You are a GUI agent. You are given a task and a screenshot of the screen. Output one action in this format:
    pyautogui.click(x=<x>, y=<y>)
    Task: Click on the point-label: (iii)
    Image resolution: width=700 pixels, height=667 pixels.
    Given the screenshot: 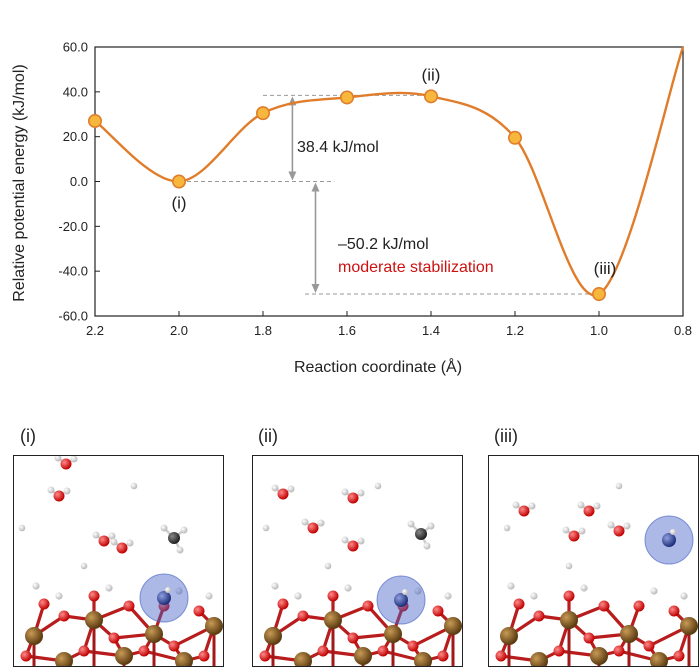 What is the action you would take?
    pyautogui.click(x=605, y=268)
    